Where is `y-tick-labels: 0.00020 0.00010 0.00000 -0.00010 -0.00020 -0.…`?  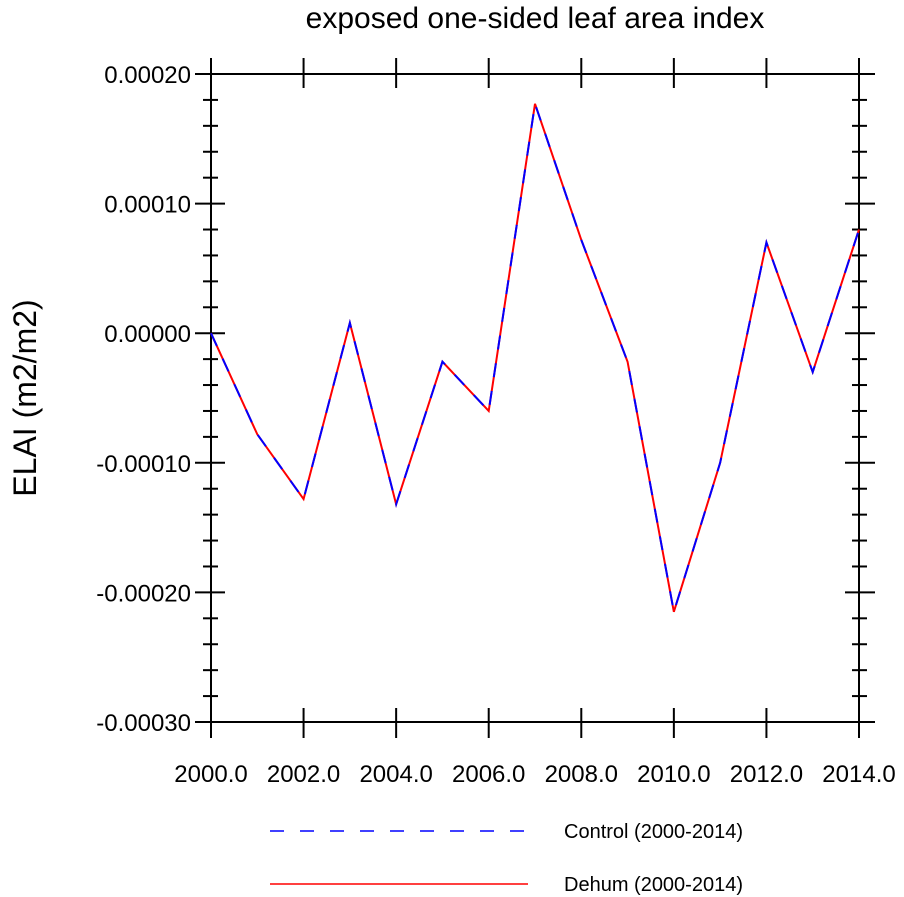 y-tick-labels: 0.00020 0.00010 0.00000 -0.00010 -0.00020 -0.… is located at coordinates (143, 399).